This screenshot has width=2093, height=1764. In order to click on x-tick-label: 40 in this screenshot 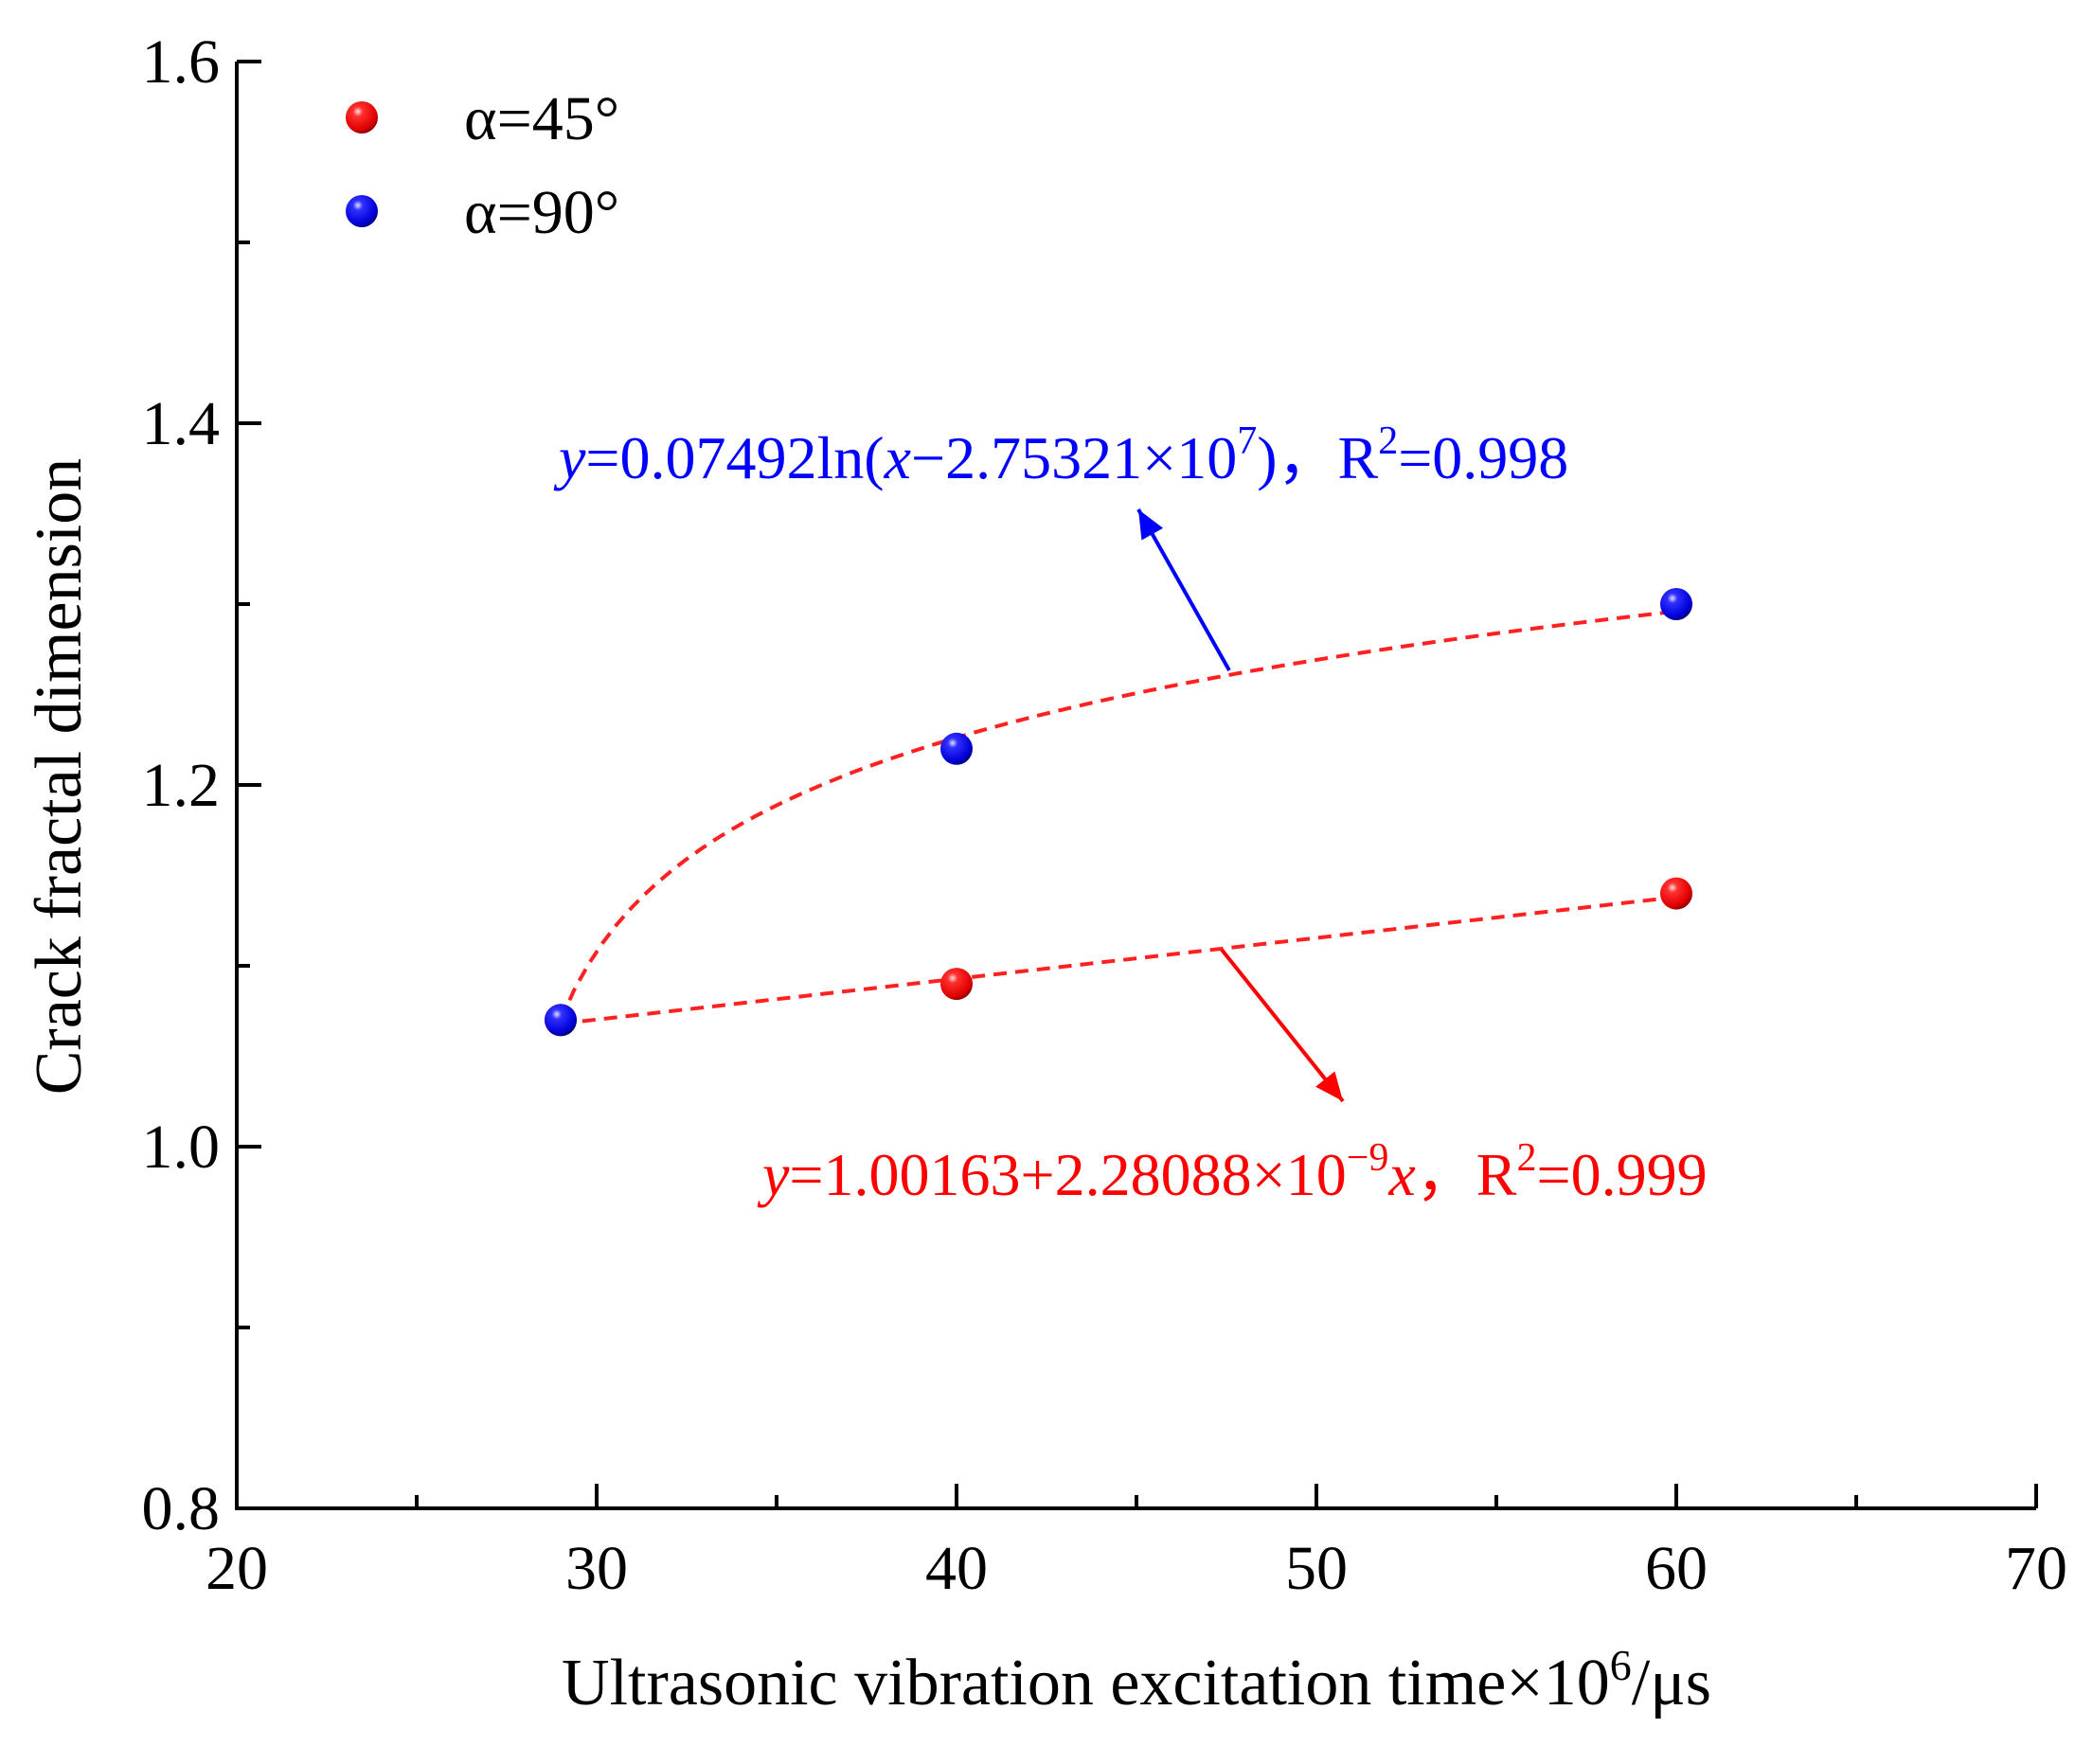, I will do `click(956, 1568)`.